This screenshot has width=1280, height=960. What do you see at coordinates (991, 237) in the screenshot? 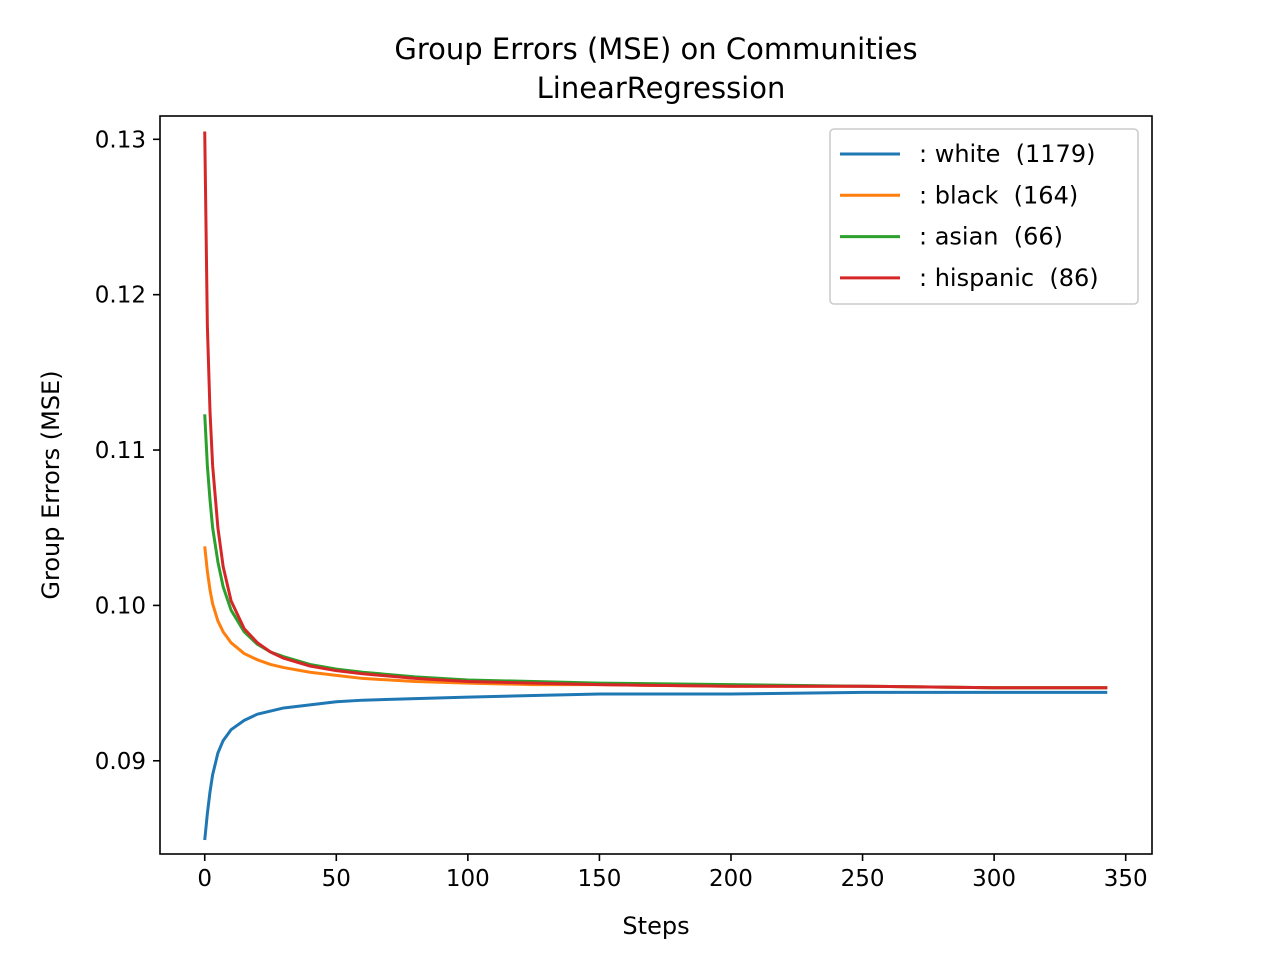
I see `legend-label-2: : asian (66)` at bounding box center [991, 237].